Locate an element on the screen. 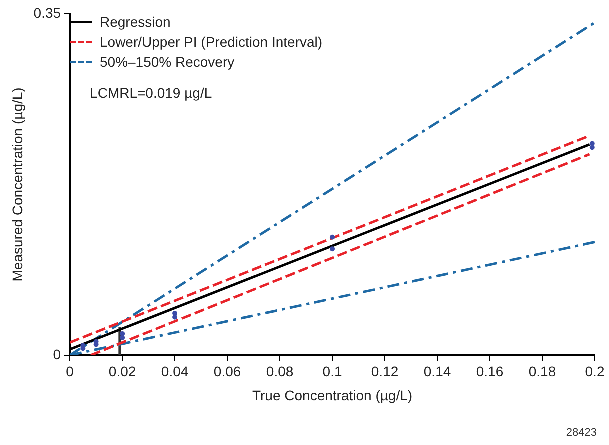  x-axis-title: True Concentration (µg/L) is located at coordinates (332, 395).